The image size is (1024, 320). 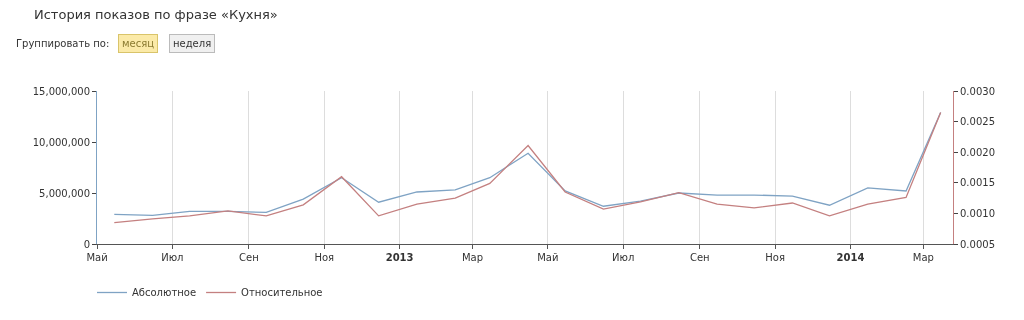 I want to click on x-tick-label: 2013, so click(x=399, y=257).